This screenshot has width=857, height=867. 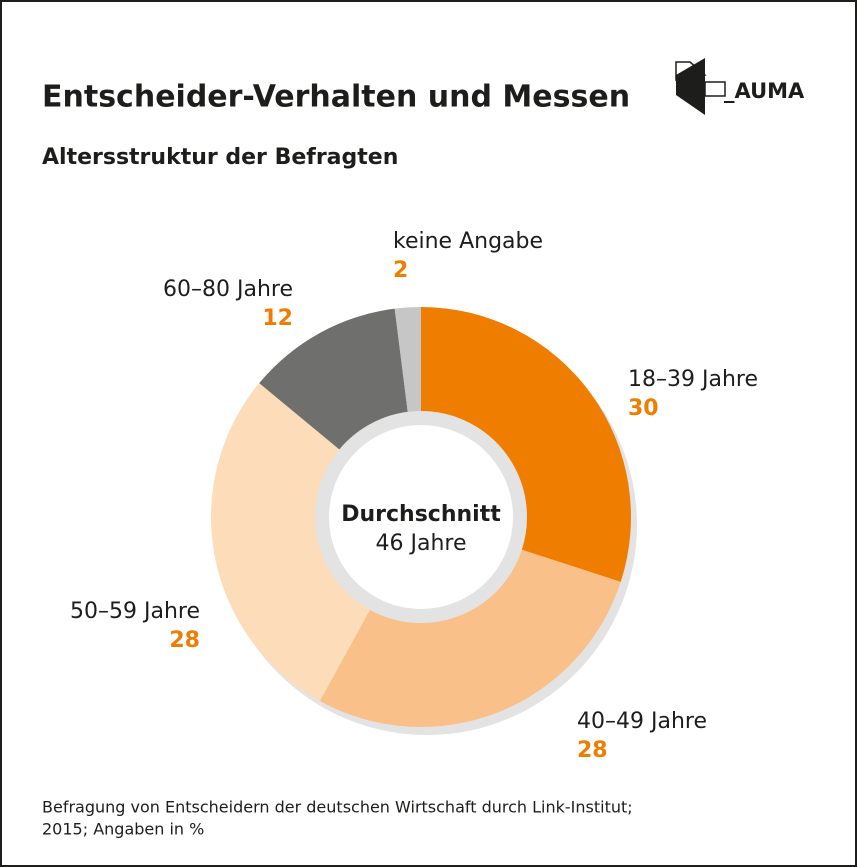 I want to click on hole, so click(x=421, y=517).